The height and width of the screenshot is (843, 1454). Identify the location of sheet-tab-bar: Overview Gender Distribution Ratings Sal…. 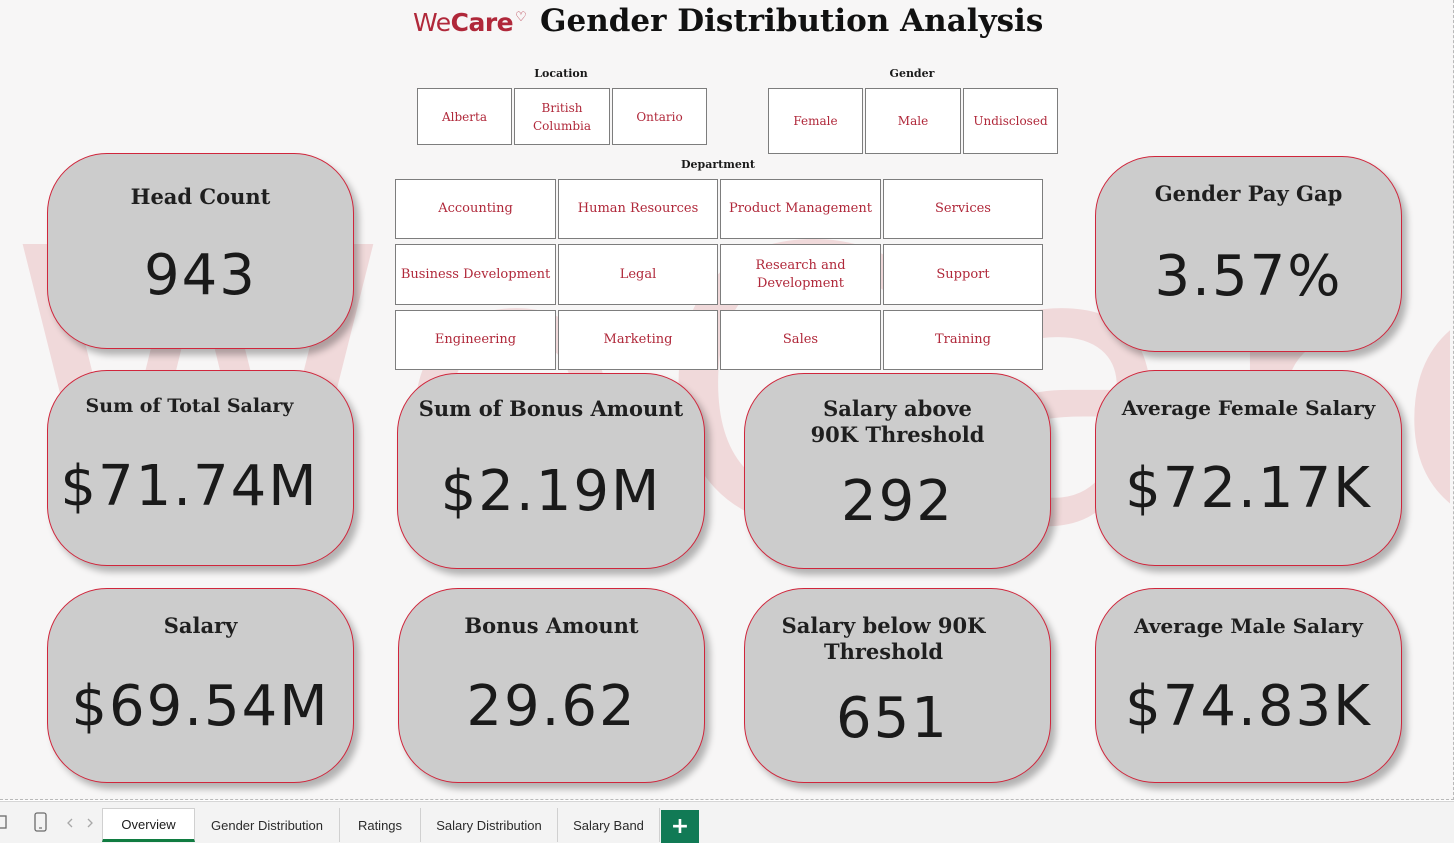
(727, 822).